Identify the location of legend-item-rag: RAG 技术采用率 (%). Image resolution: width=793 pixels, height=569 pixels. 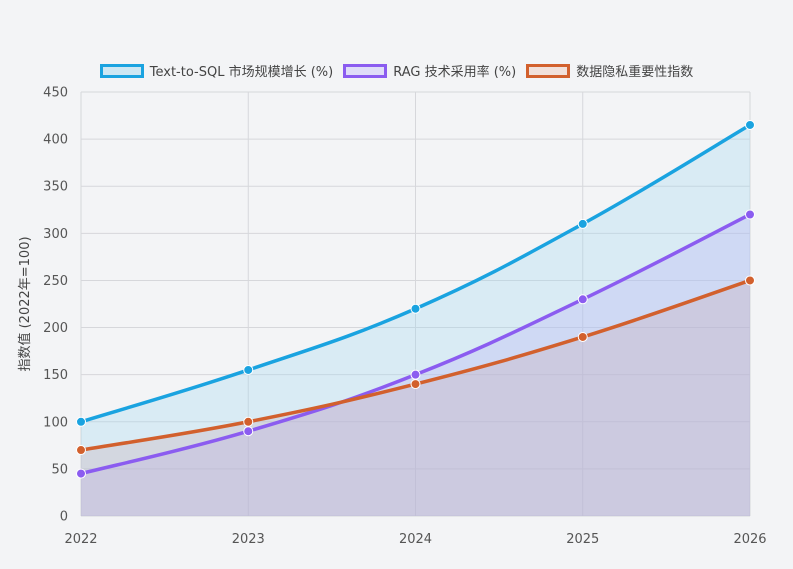
(429, 70).